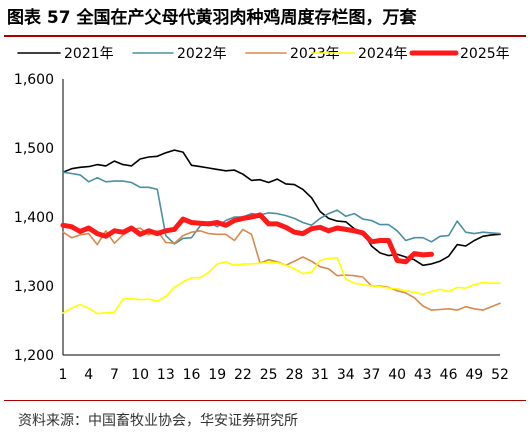 The image size is (530, 437). What do you see at coordinates (202, 54) in the screenshot?
I see `legend-label: 2022年` at bounding box center [202, 54].